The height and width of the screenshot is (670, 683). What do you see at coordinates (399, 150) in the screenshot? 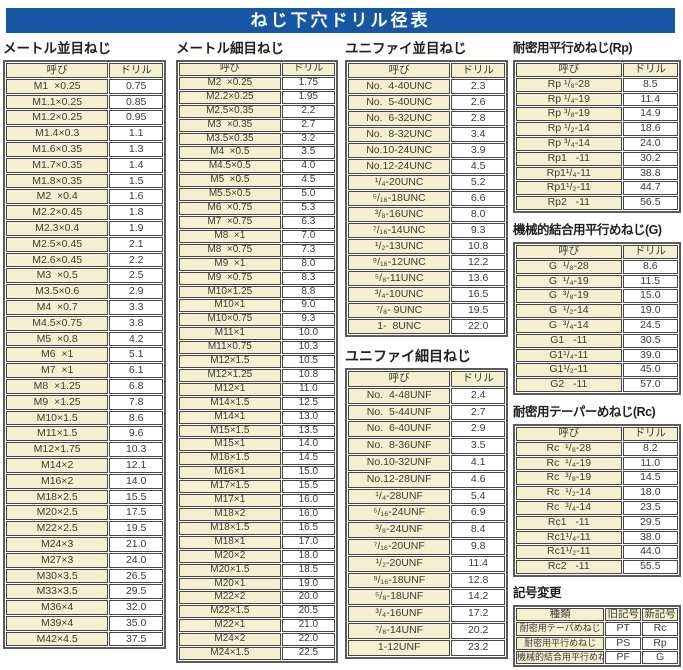
I see `thread-name-cell: No.10-24UNC` at bounding box center [399, 150].